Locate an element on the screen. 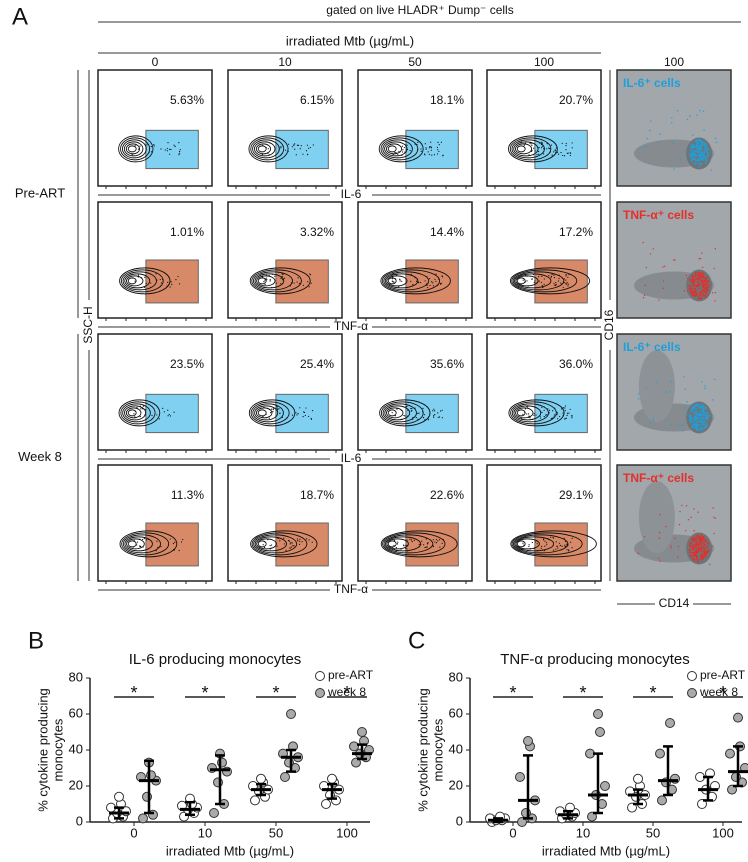 The image size is (748, 862). x-tick-label: 0 is located at coordinates (512, 832).